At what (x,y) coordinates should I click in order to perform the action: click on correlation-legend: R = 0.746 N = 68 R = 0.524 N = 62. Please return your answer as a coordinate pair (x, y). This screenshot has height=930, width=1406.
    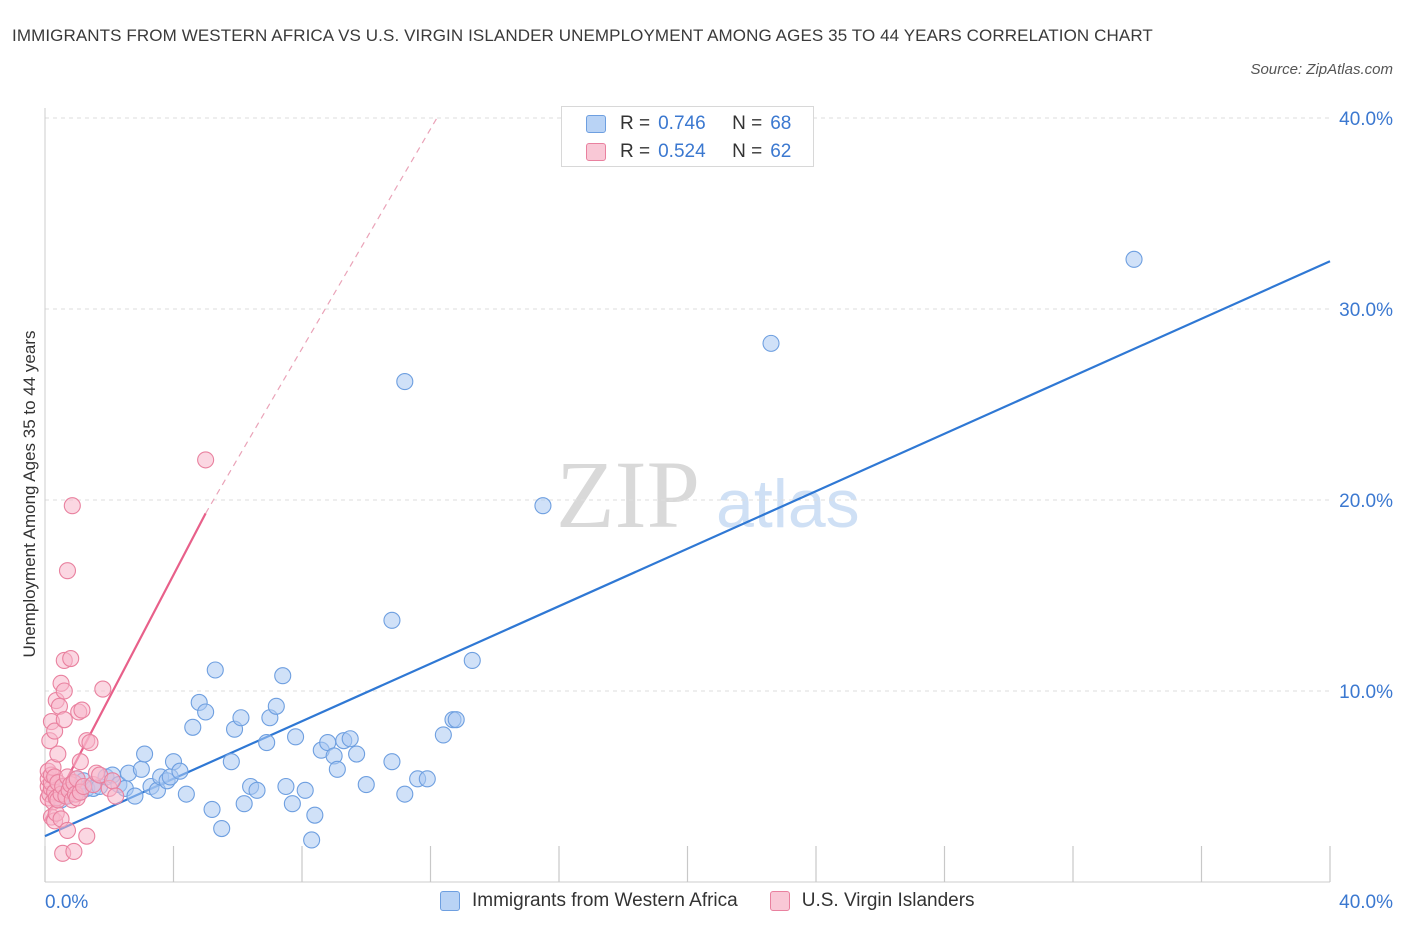
    Looking at the image, I should click on (687, 136).